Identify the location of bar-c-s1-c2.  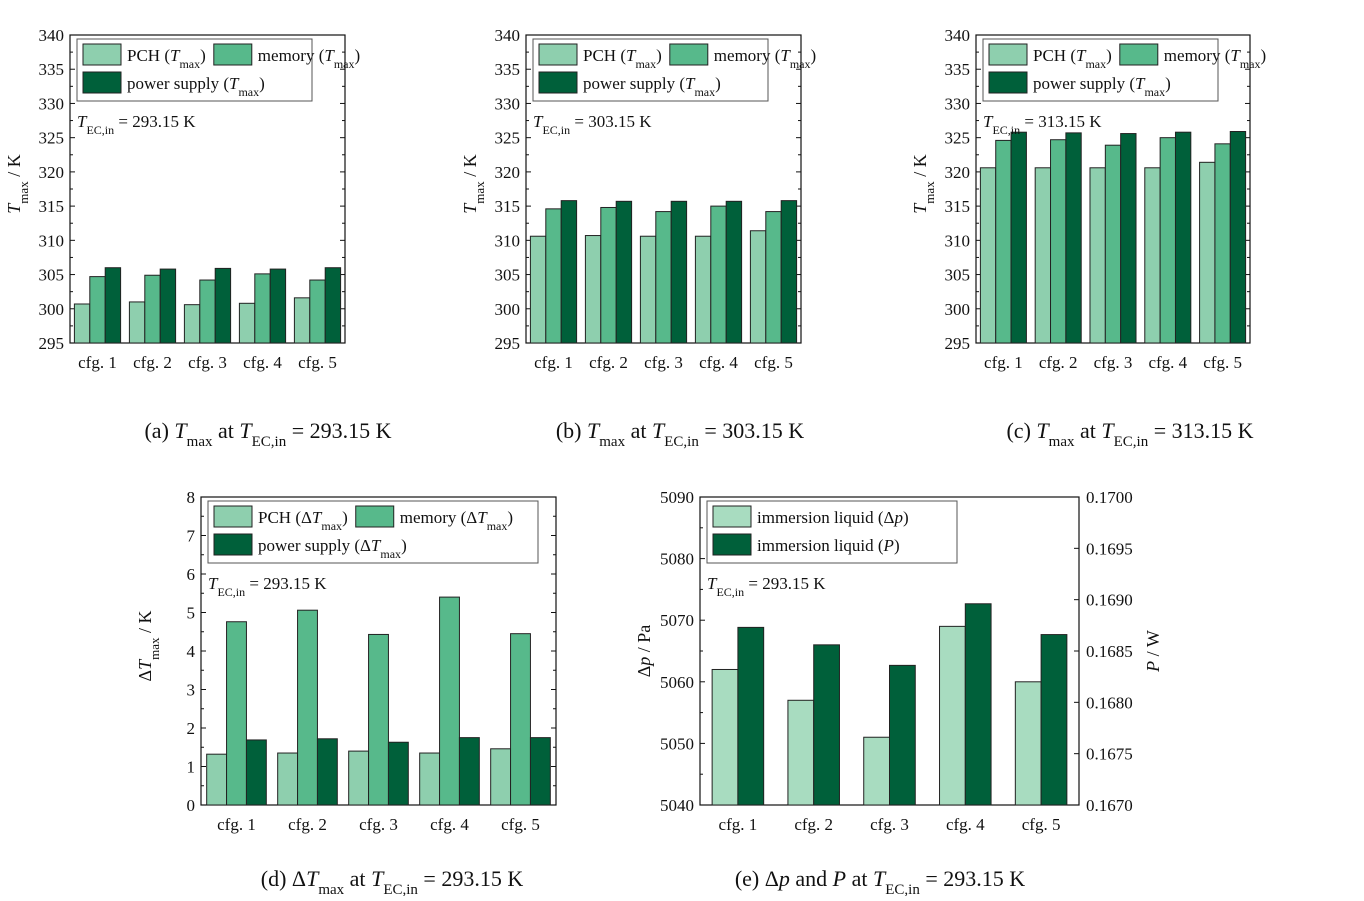
(1113, 244).